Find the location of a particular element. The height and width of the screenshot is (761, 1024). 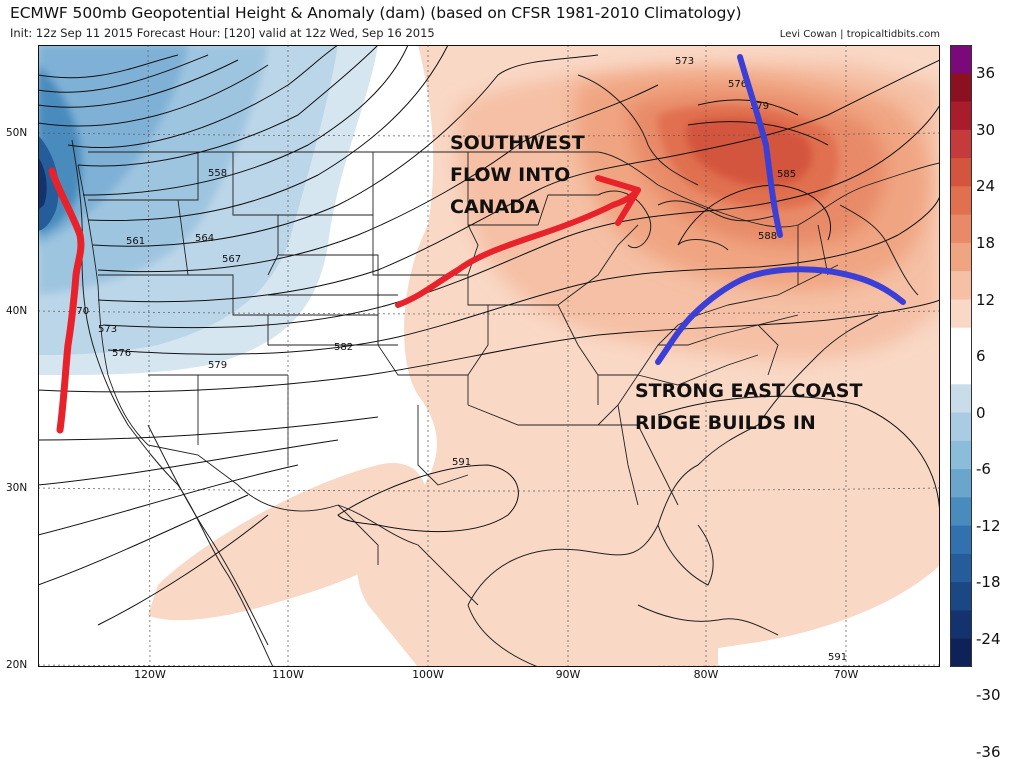

contour-label-567: 567 is located at coordinates (231, 259).